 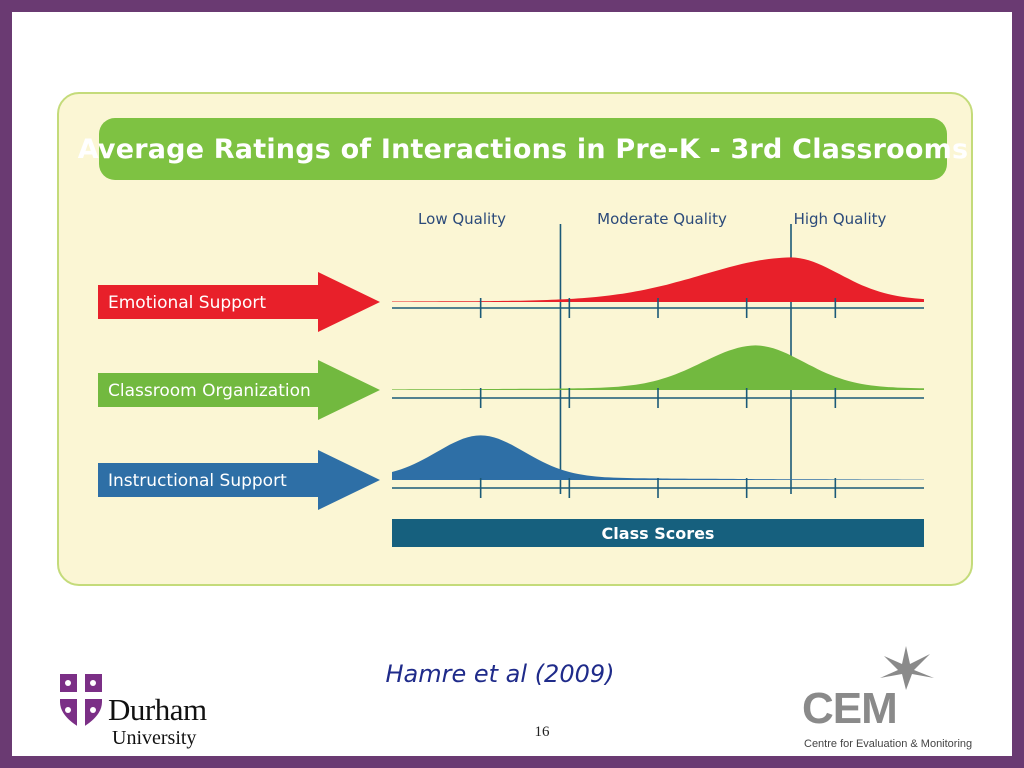 I want to click on durham-shield-icon, so click(x=81, y=701).